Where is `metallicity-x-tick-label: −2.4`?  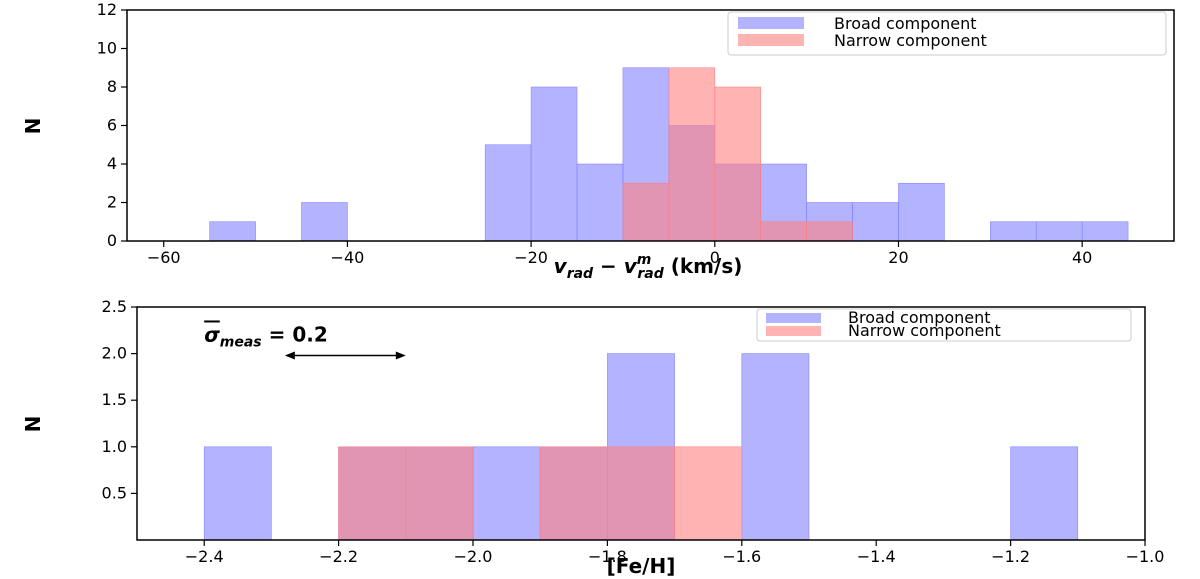
metallicity-x-tick-label: −2.4 is located at coordinates (204, 556).